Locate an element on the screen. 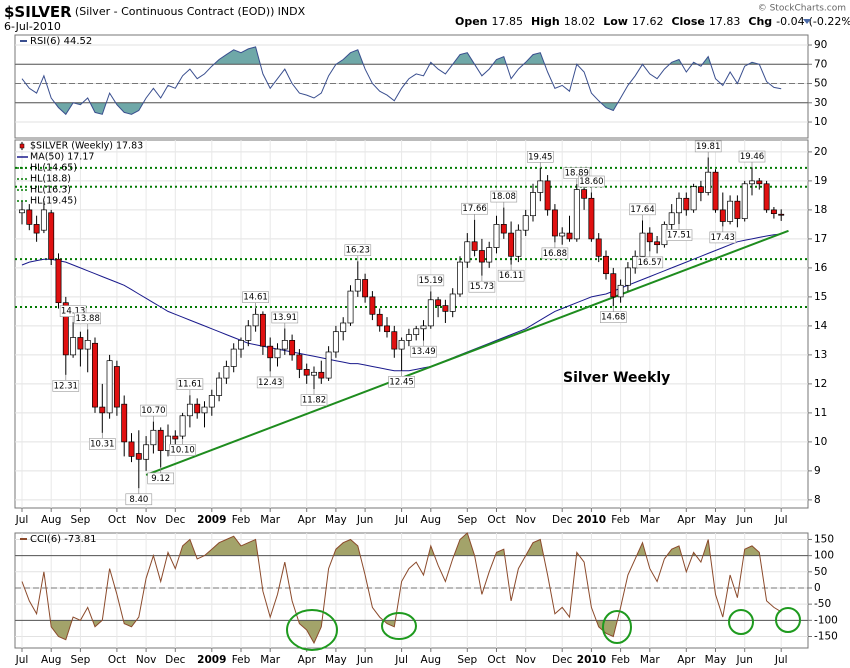 The image size is (850, 668). x-tick-label: Sep is located at coordinates (467, 520).